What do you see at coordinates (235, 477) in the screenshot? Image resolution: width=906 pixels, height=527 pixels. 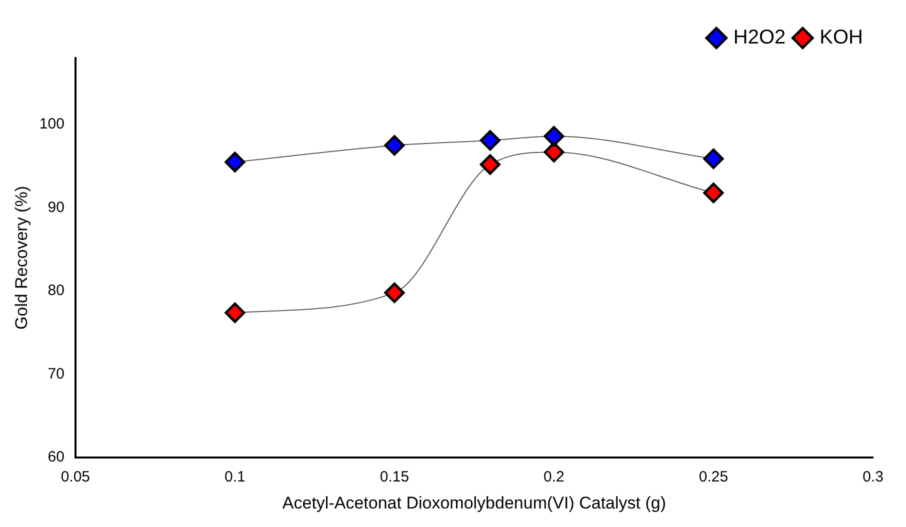 I see `x-tick-label: 0.1` at bounding box center [235, 477].